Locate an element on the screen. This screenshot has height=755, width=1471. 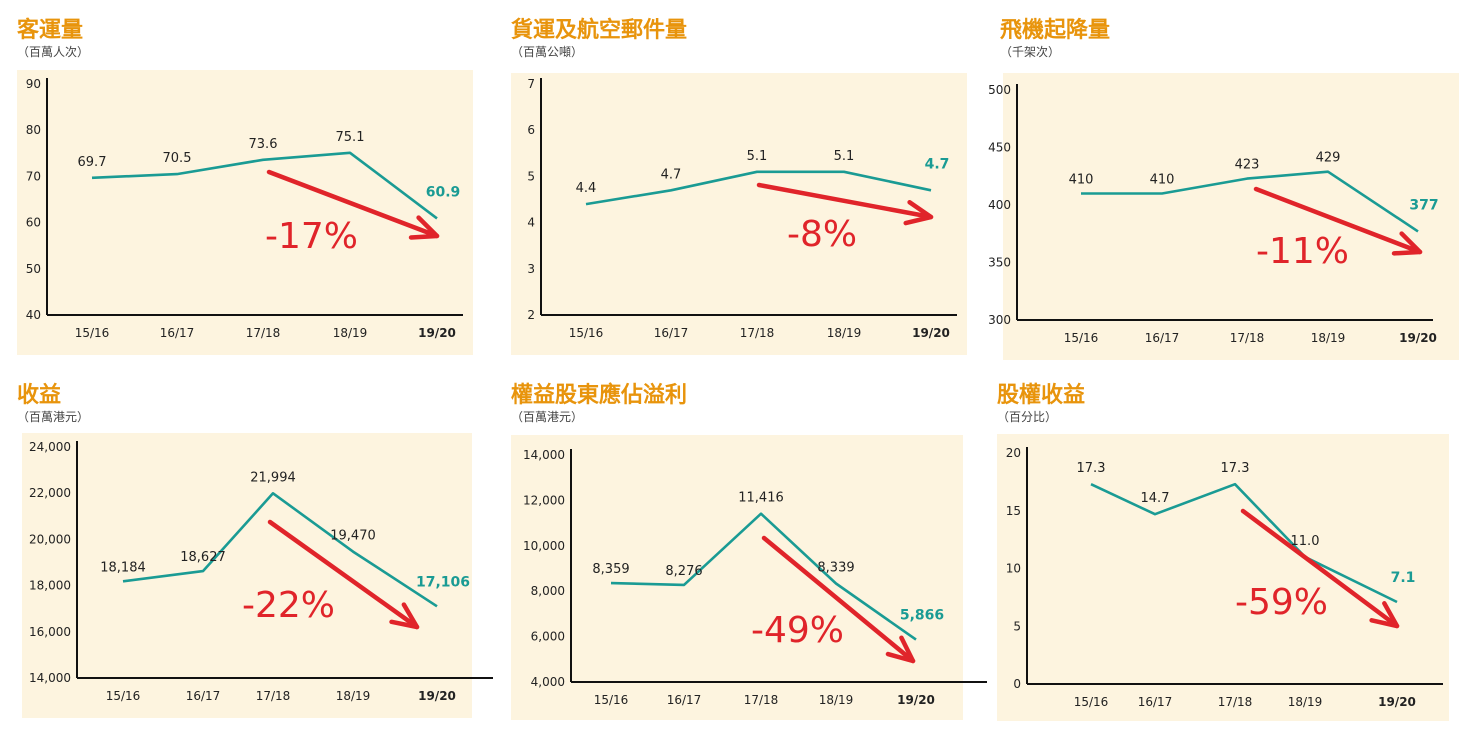
change-percent-label: -11% is located at coordinates (1302, 251).